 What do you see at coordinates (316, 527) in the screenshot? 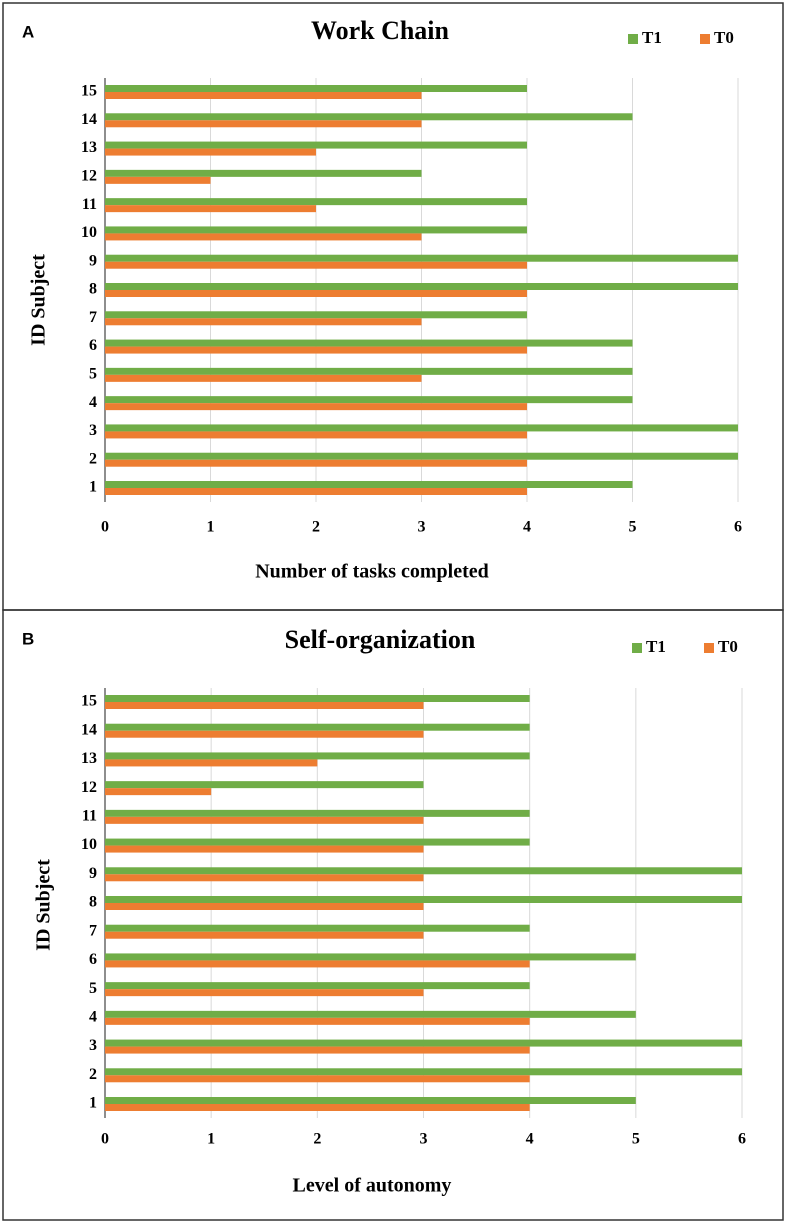
I see `x-tick-label: 2` at bounding box center [316, 527].